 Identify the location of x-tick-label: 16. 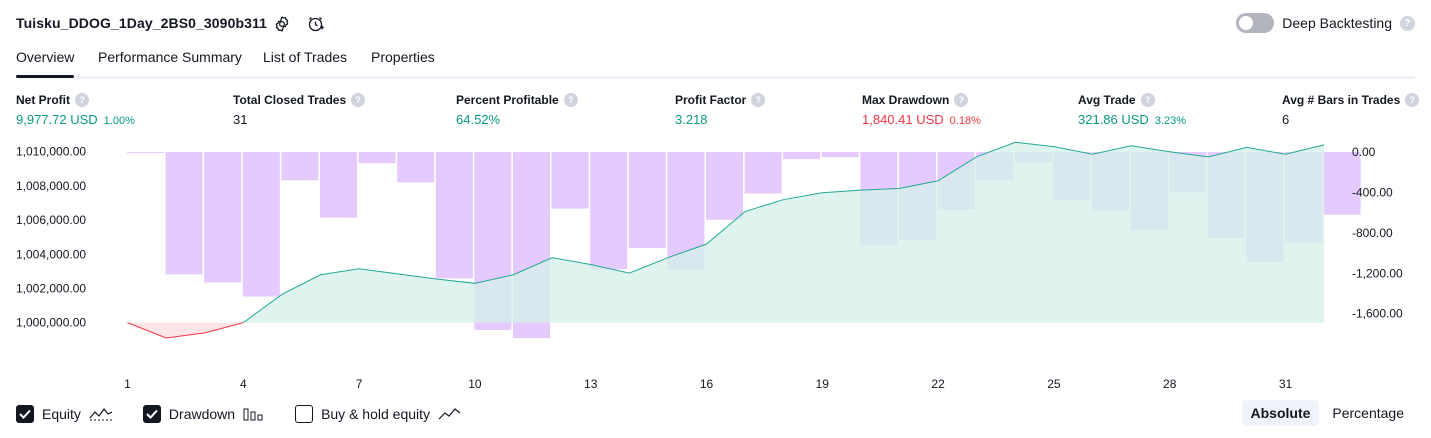
(707, 384).